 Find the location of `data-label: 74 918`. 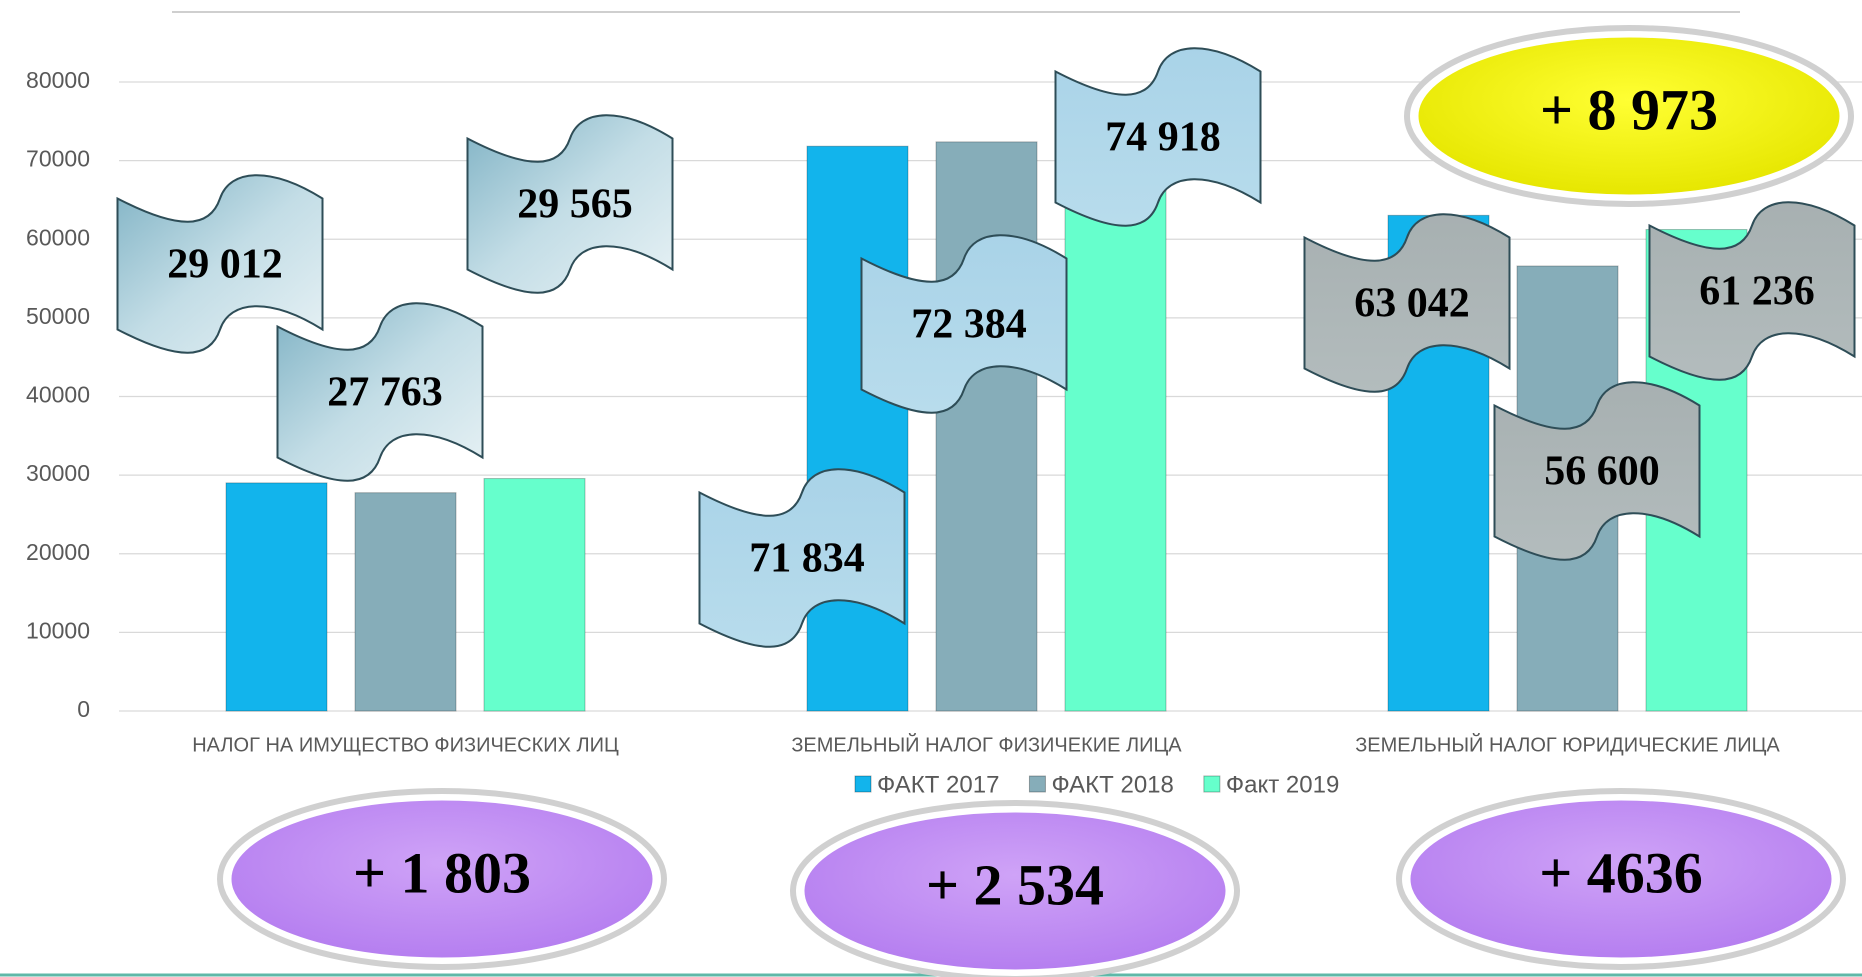

data-label: 74 918 is located at coordinates (1163, 138).